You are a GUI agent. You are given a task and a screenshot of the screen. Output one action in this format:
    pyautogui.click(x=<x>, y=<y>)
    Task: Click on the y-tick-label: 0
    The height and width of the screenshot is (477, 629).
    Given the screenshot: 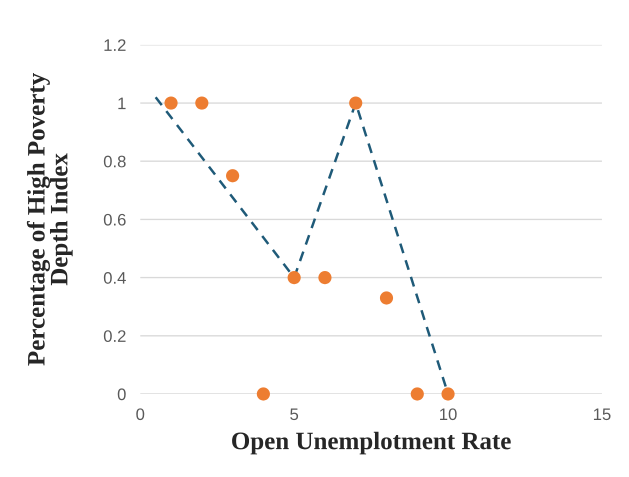 What is the action you would take?
    pyautogui.click(x=122, y=394)
    